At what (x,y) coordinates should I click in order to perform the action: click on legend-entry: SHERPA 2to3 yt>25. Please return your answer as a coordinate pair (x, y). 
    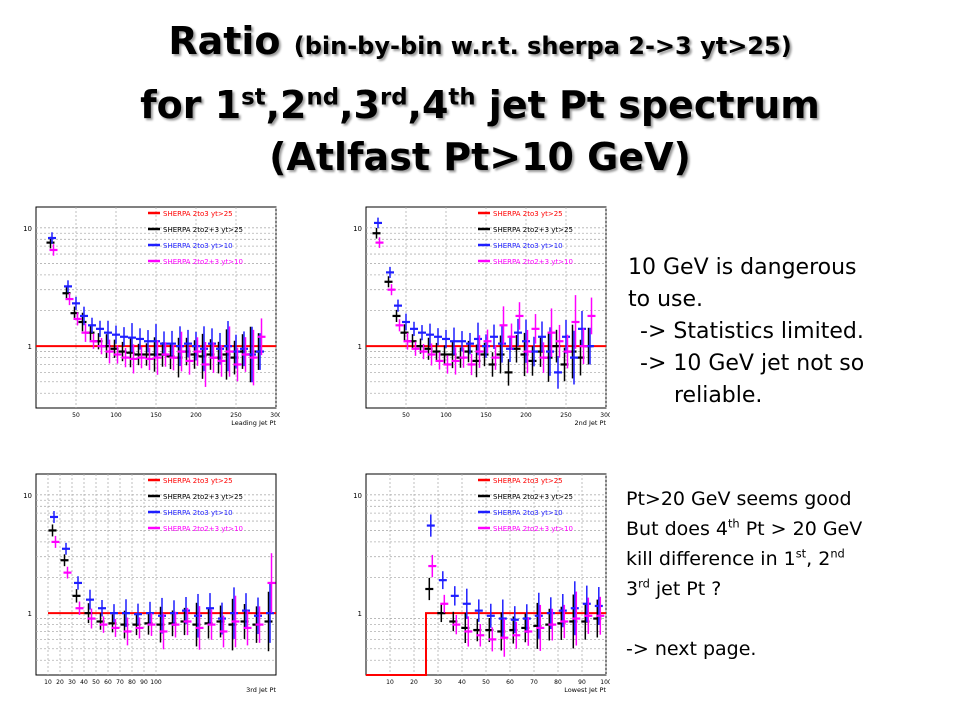
    Looking at the image, I should click on (198, 214).